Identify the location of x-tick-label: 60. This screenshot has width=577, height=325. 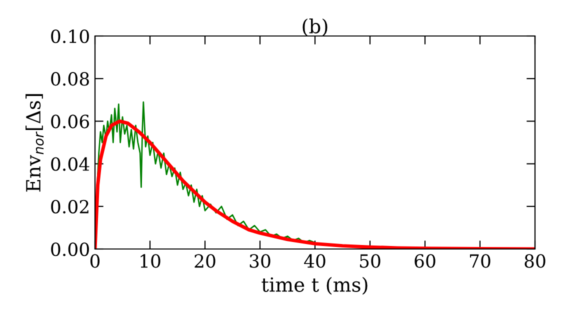
(425, 261).